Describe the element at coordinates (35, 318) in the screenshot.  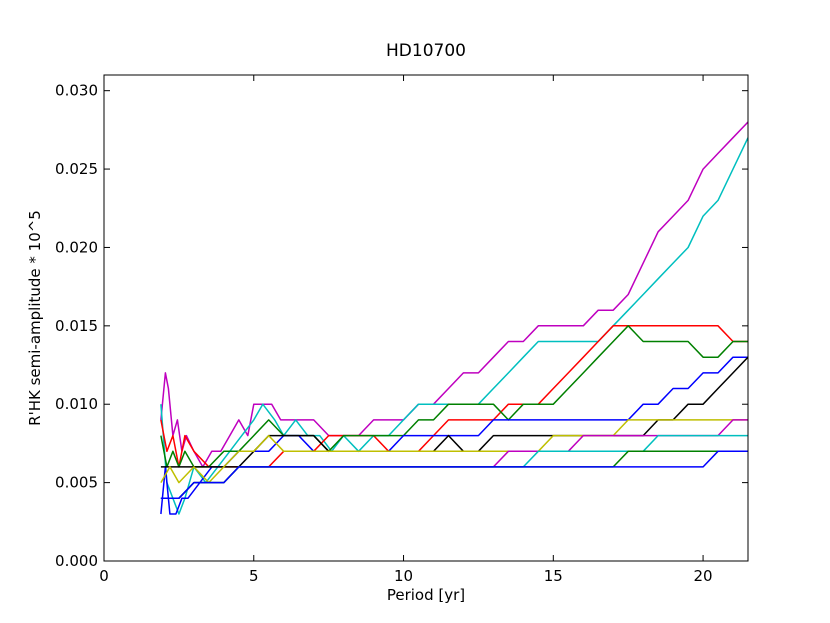
I see `y-axis-label: R'HK semi-amplitude * 10^5` at that location.